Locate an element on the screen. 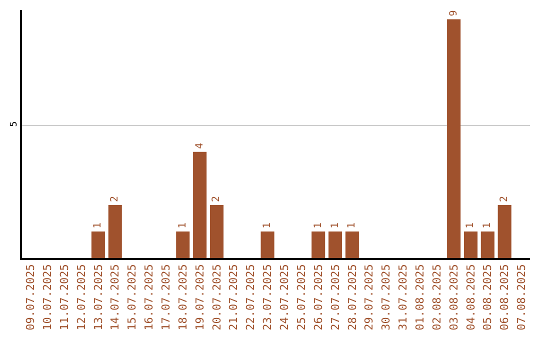  x-tick-label: 25.07.2025 is located at coordinates (301, 297).